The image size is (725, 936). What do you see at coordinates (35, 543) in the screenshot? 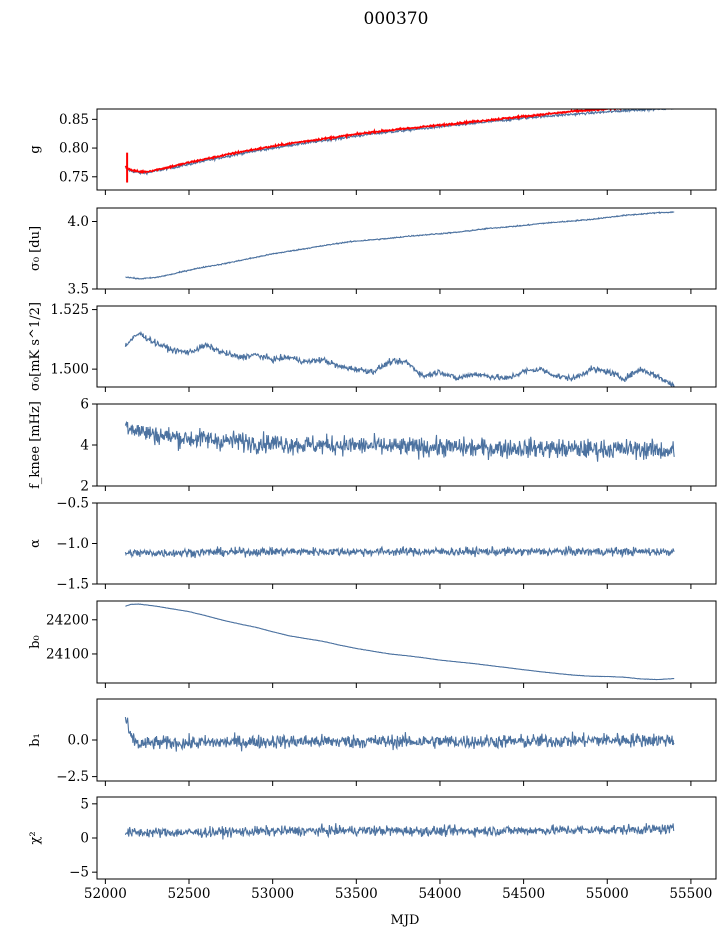
I see `y-axis-label: α` at bounding box center [35, 543].